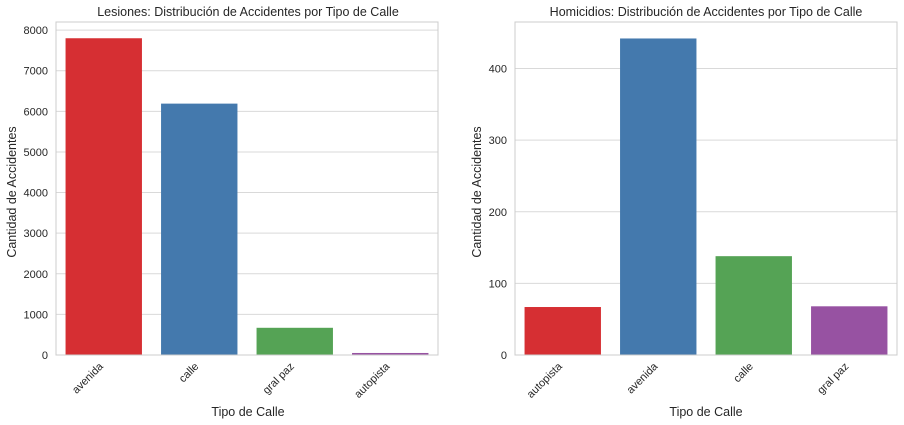 The height and width of the screenshot is (425, 904). I want to click on y-tick-label: 8000, so click(36, 31).